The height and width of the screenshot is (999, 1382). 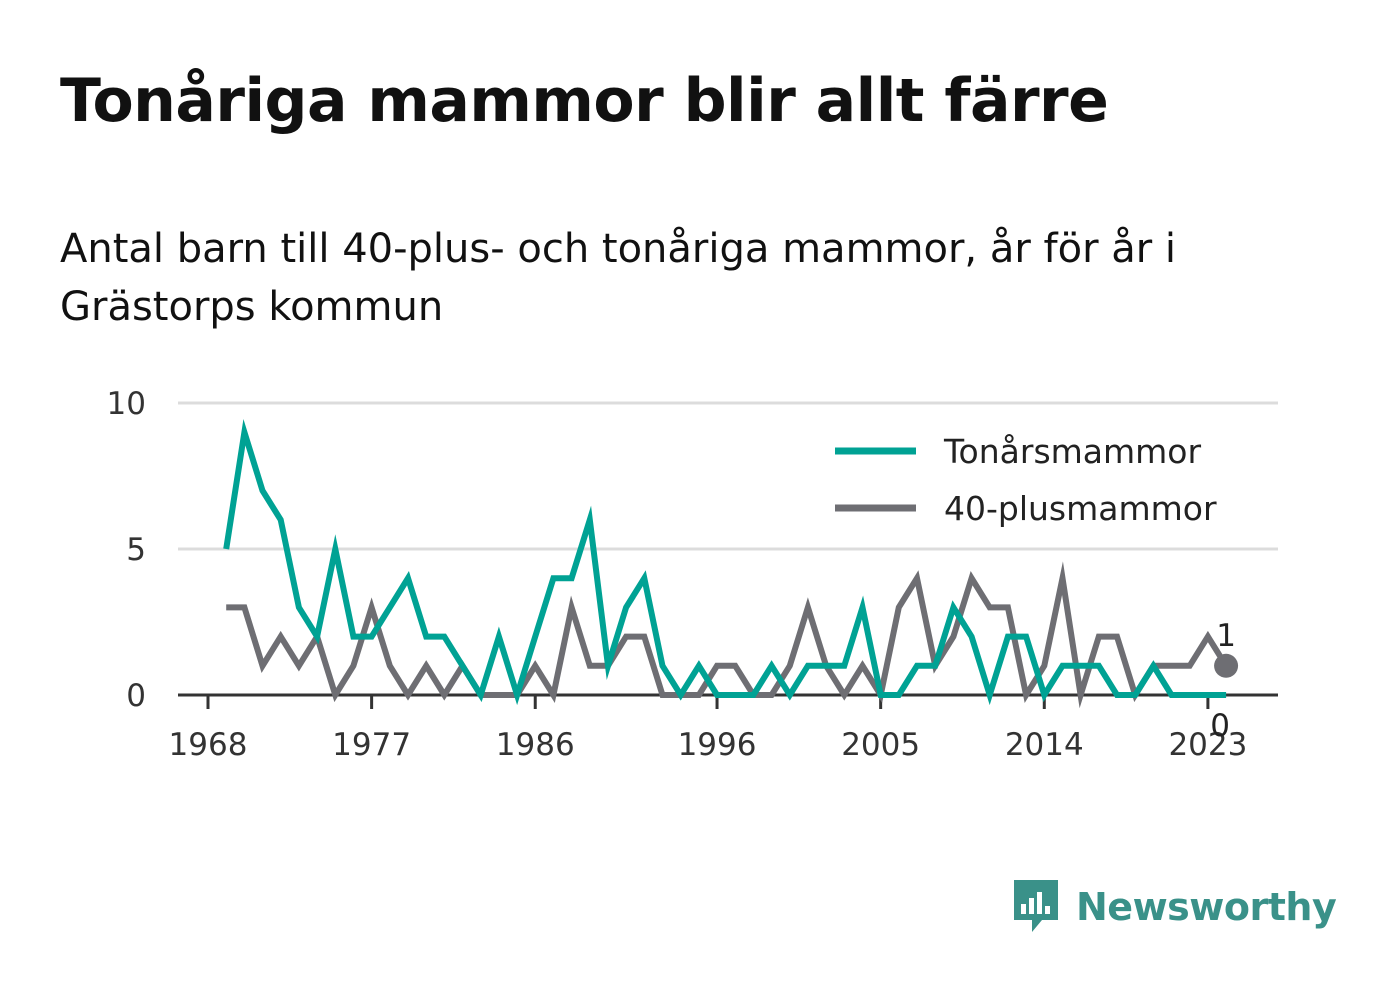 I want to click on x-tick-label: 1986, so click(x=535, y=745).